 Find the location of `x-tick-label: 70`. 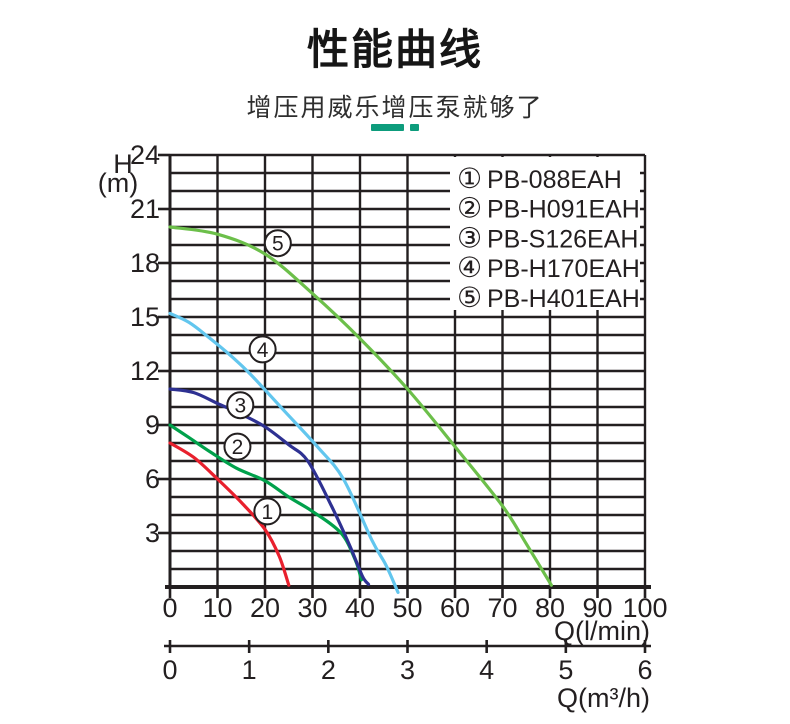

x-tick-label: 70 is located at coordinates (502, 608).